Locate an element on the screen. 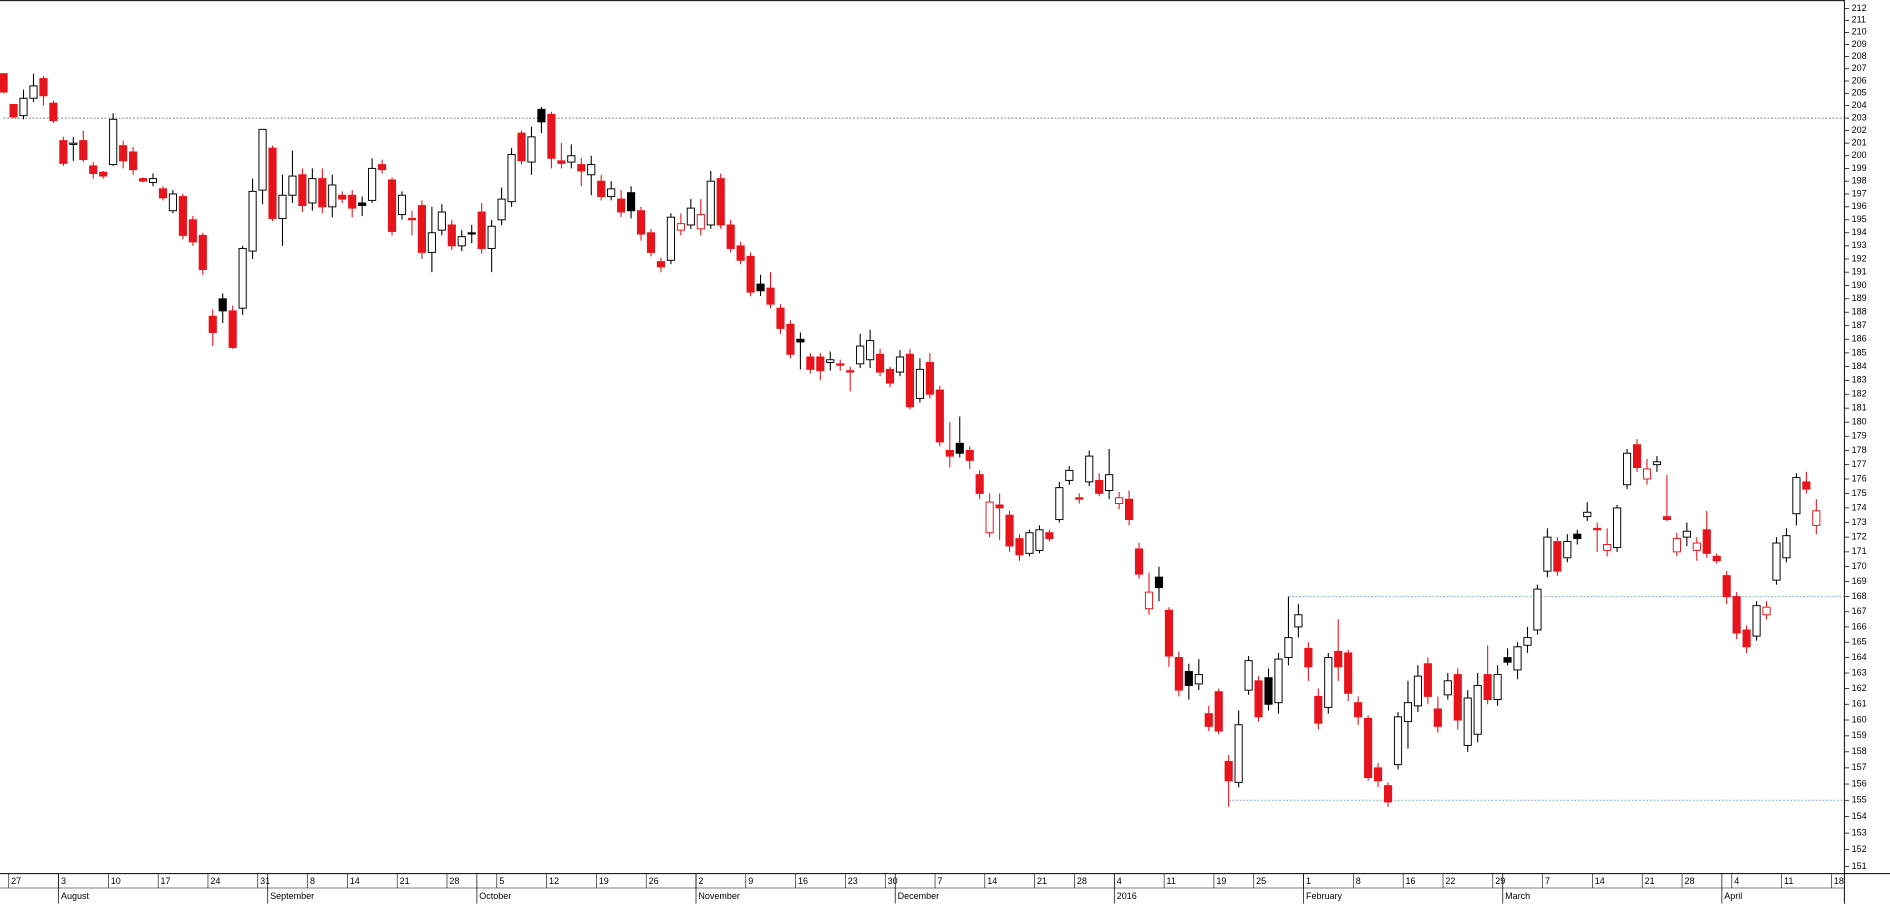 The image size is (1890, 904). x-tick-label: 31 is located at coordinates (265, 881).